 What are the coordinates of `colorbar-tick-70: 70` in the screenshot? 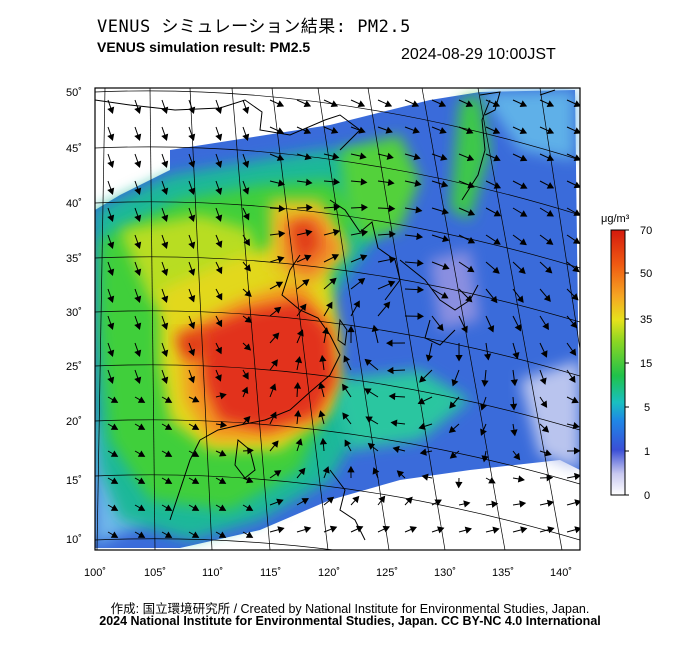 It's located at (646, 231).